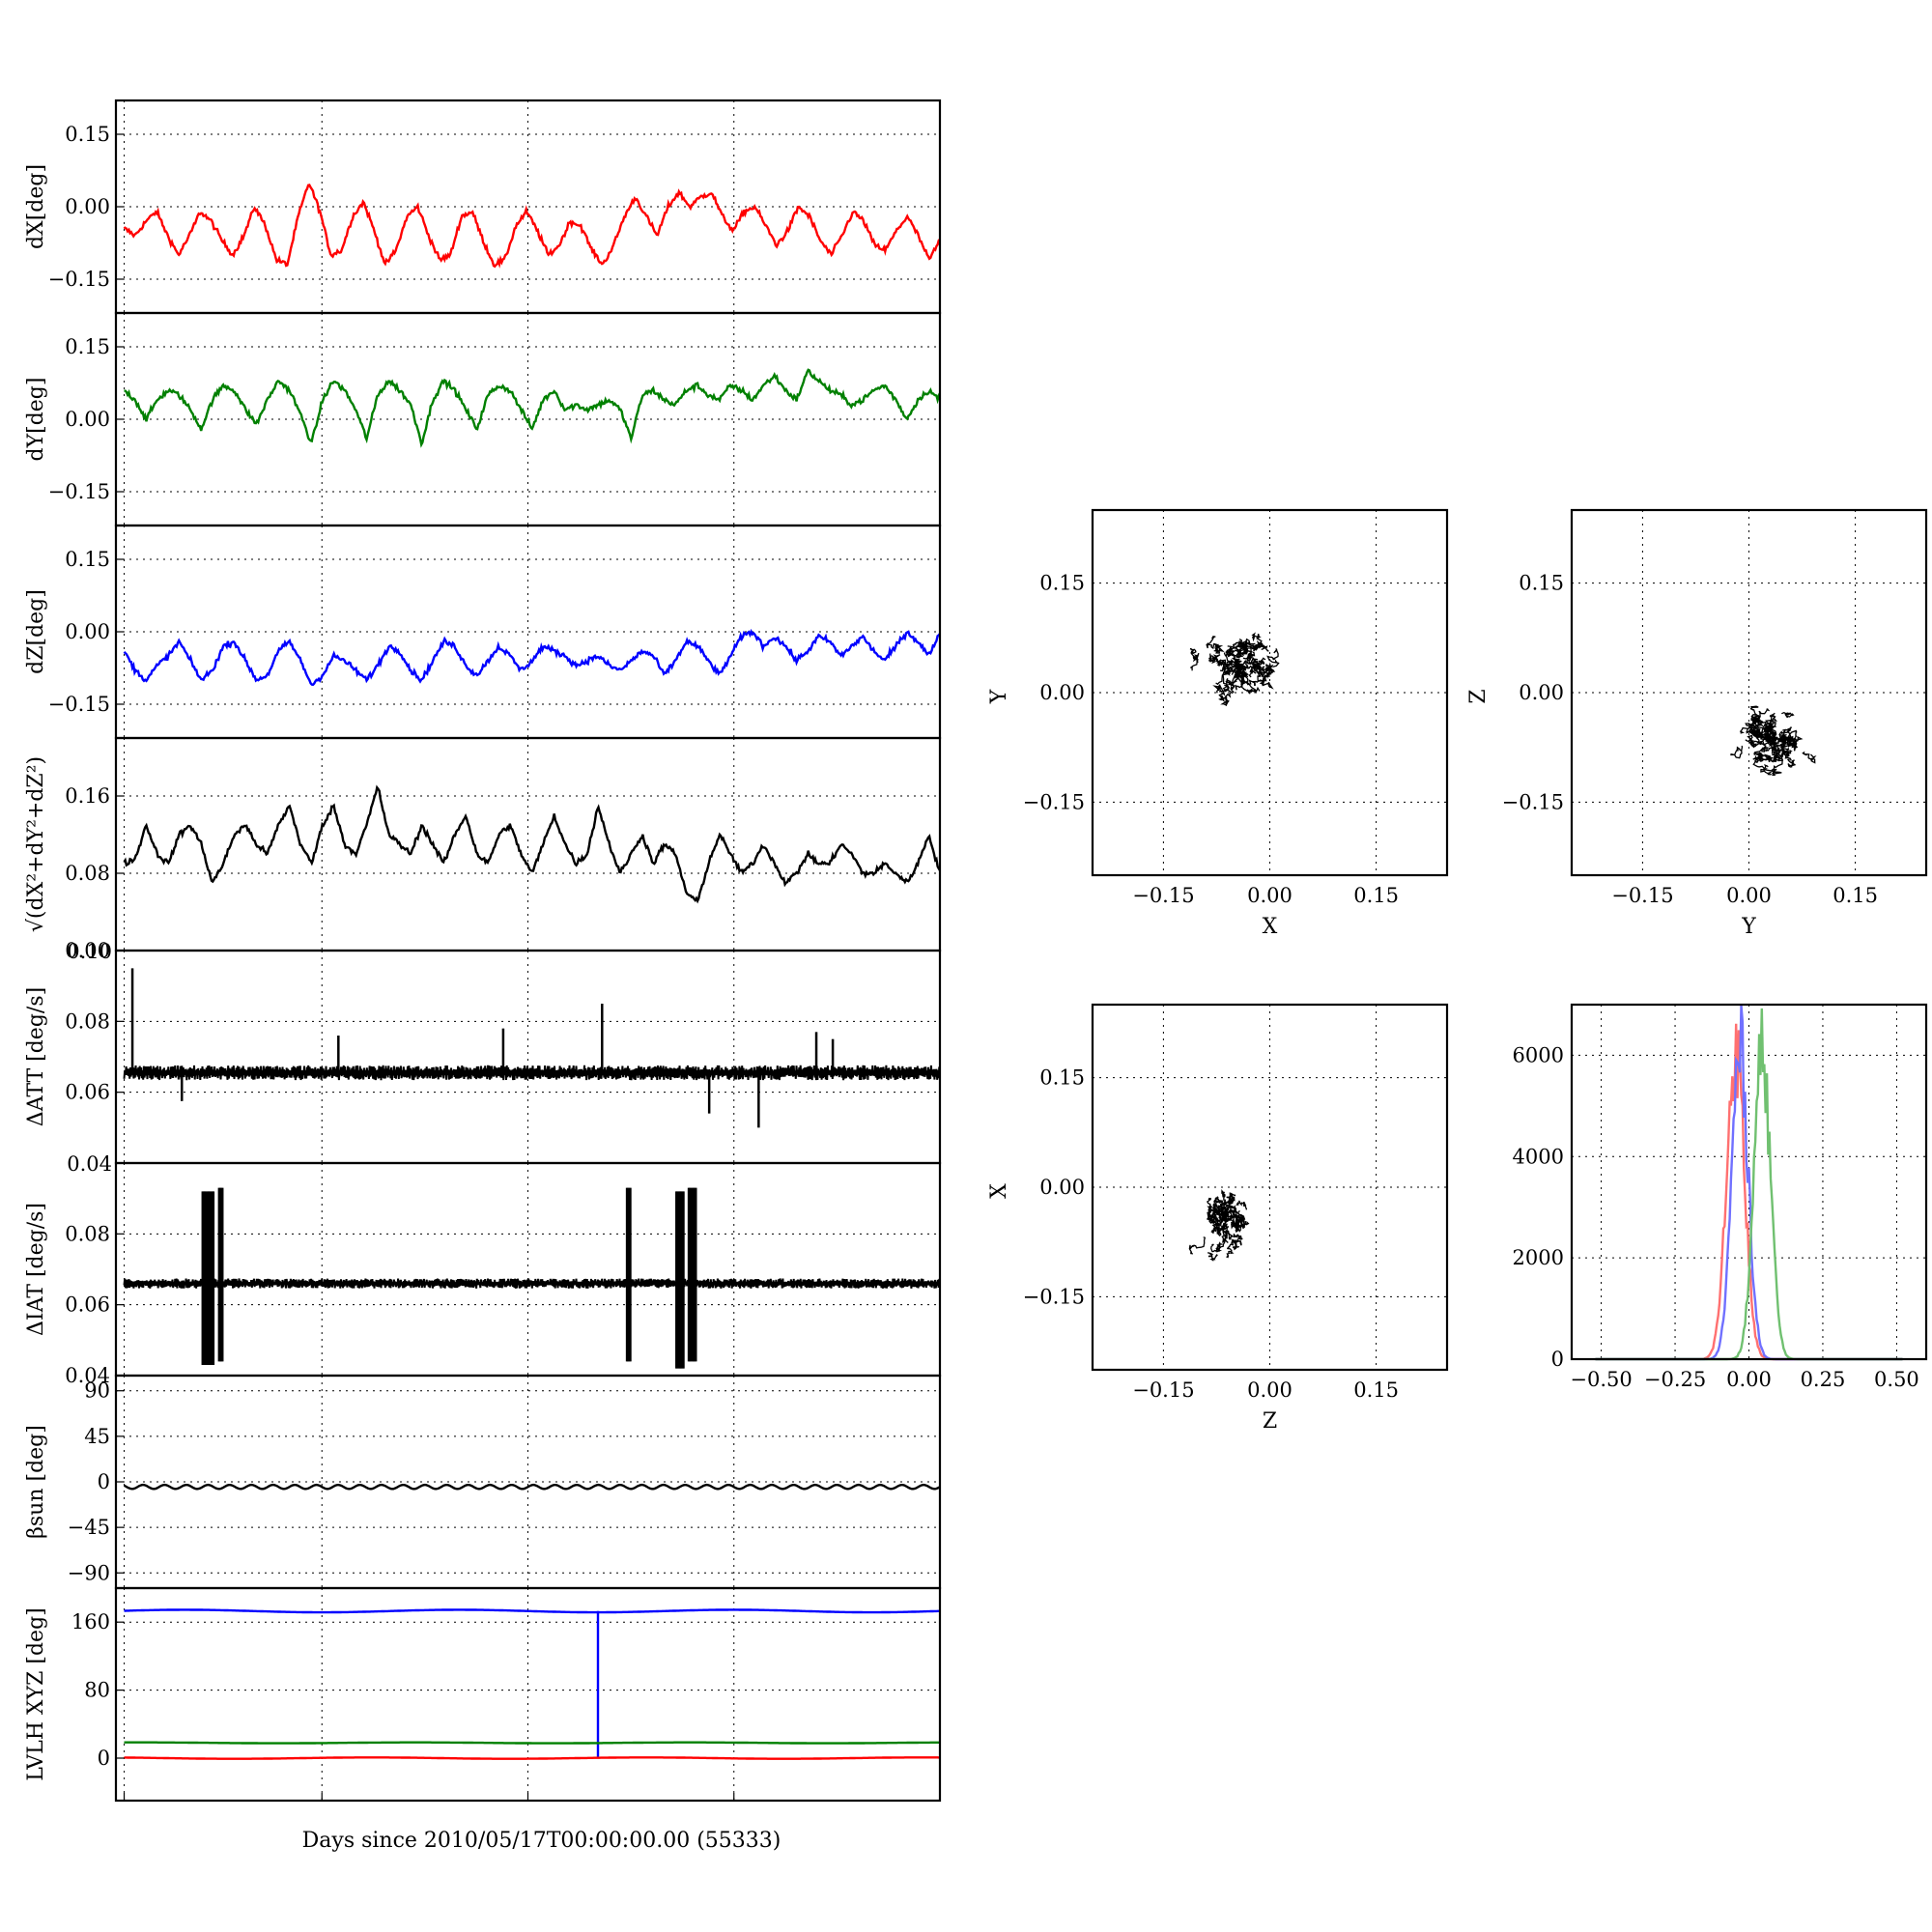  Describe the element at coordinates (36, 1694) in the screenshot. I see `y-axis-label: LVLH XYZ [deg]` at that location.